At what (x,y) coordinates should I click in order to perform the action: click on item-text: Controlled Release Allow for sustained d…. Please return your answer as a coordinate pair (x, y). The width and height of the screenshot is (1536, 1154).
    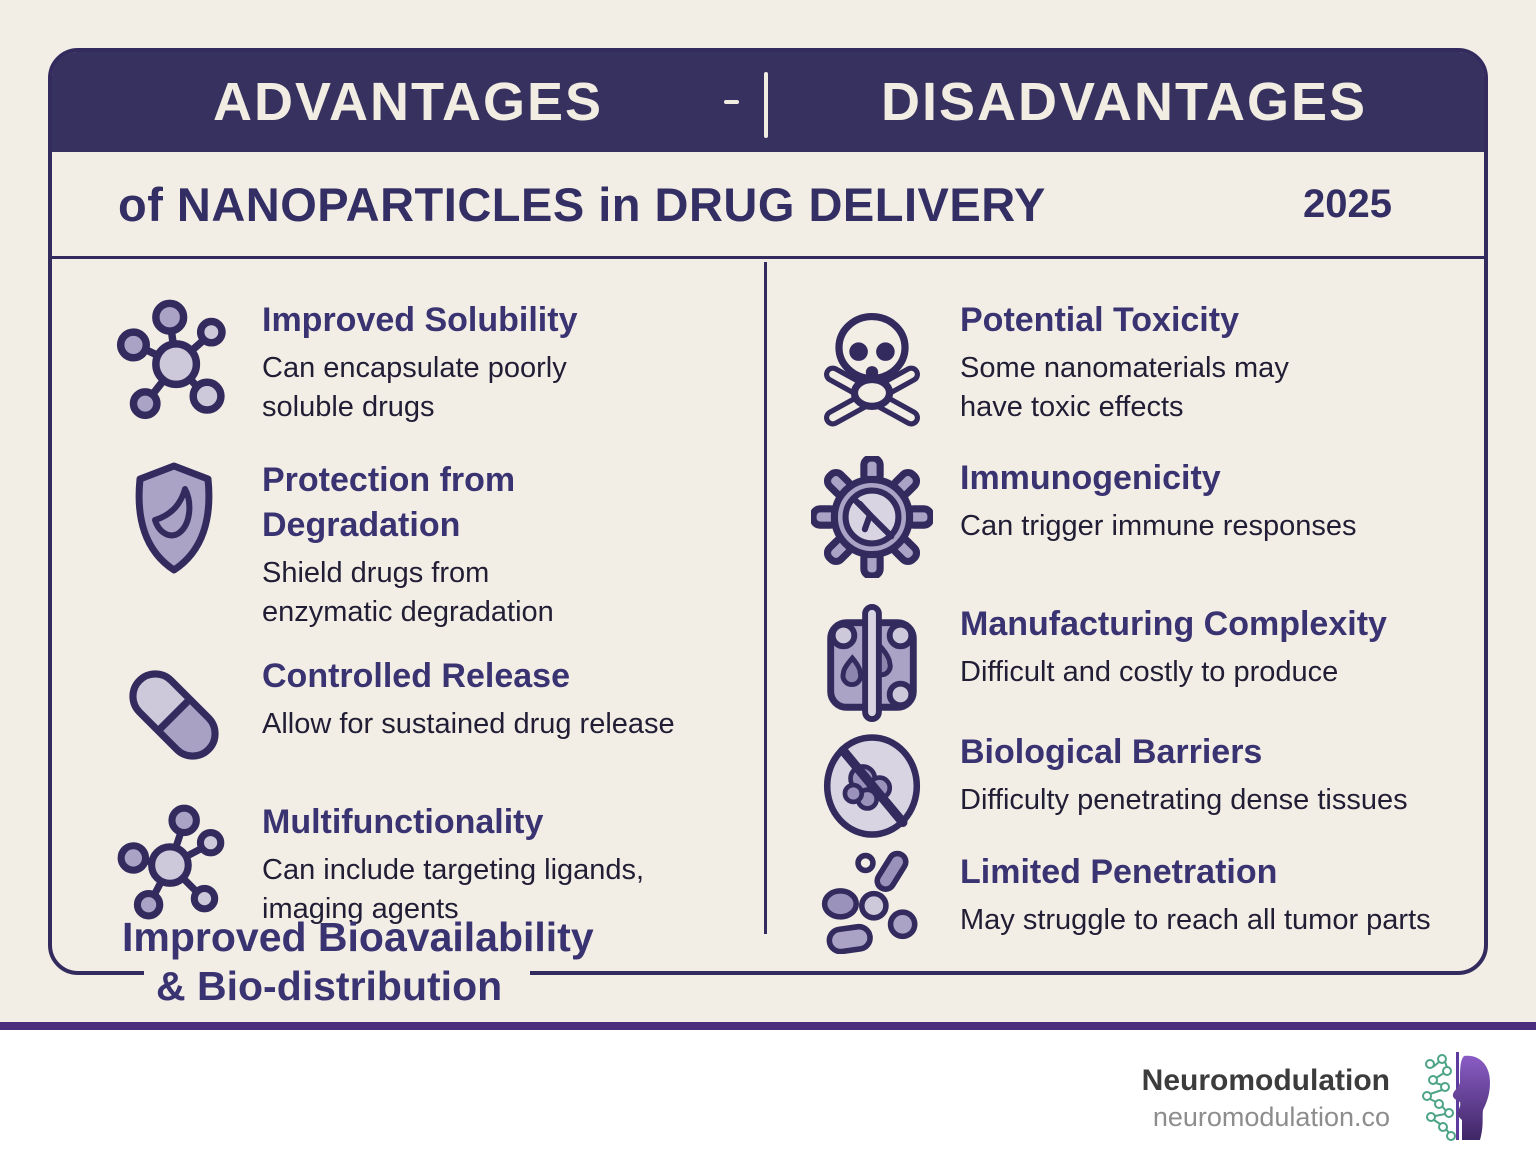
    Looking at the image, I should click on (459, 699).